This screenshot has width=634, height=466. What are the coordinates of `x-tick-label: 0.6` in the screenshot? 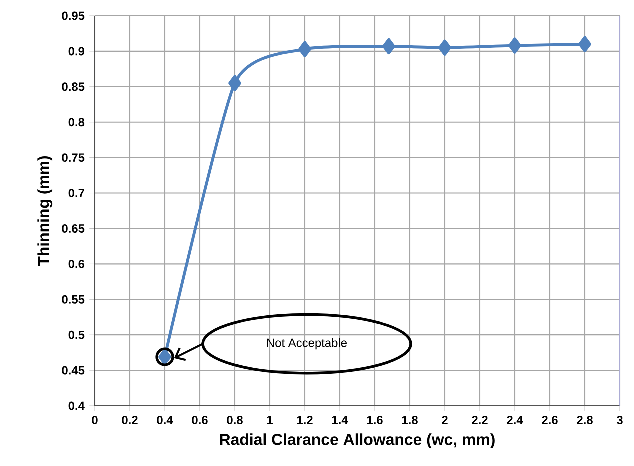 It's located at (200, 420).